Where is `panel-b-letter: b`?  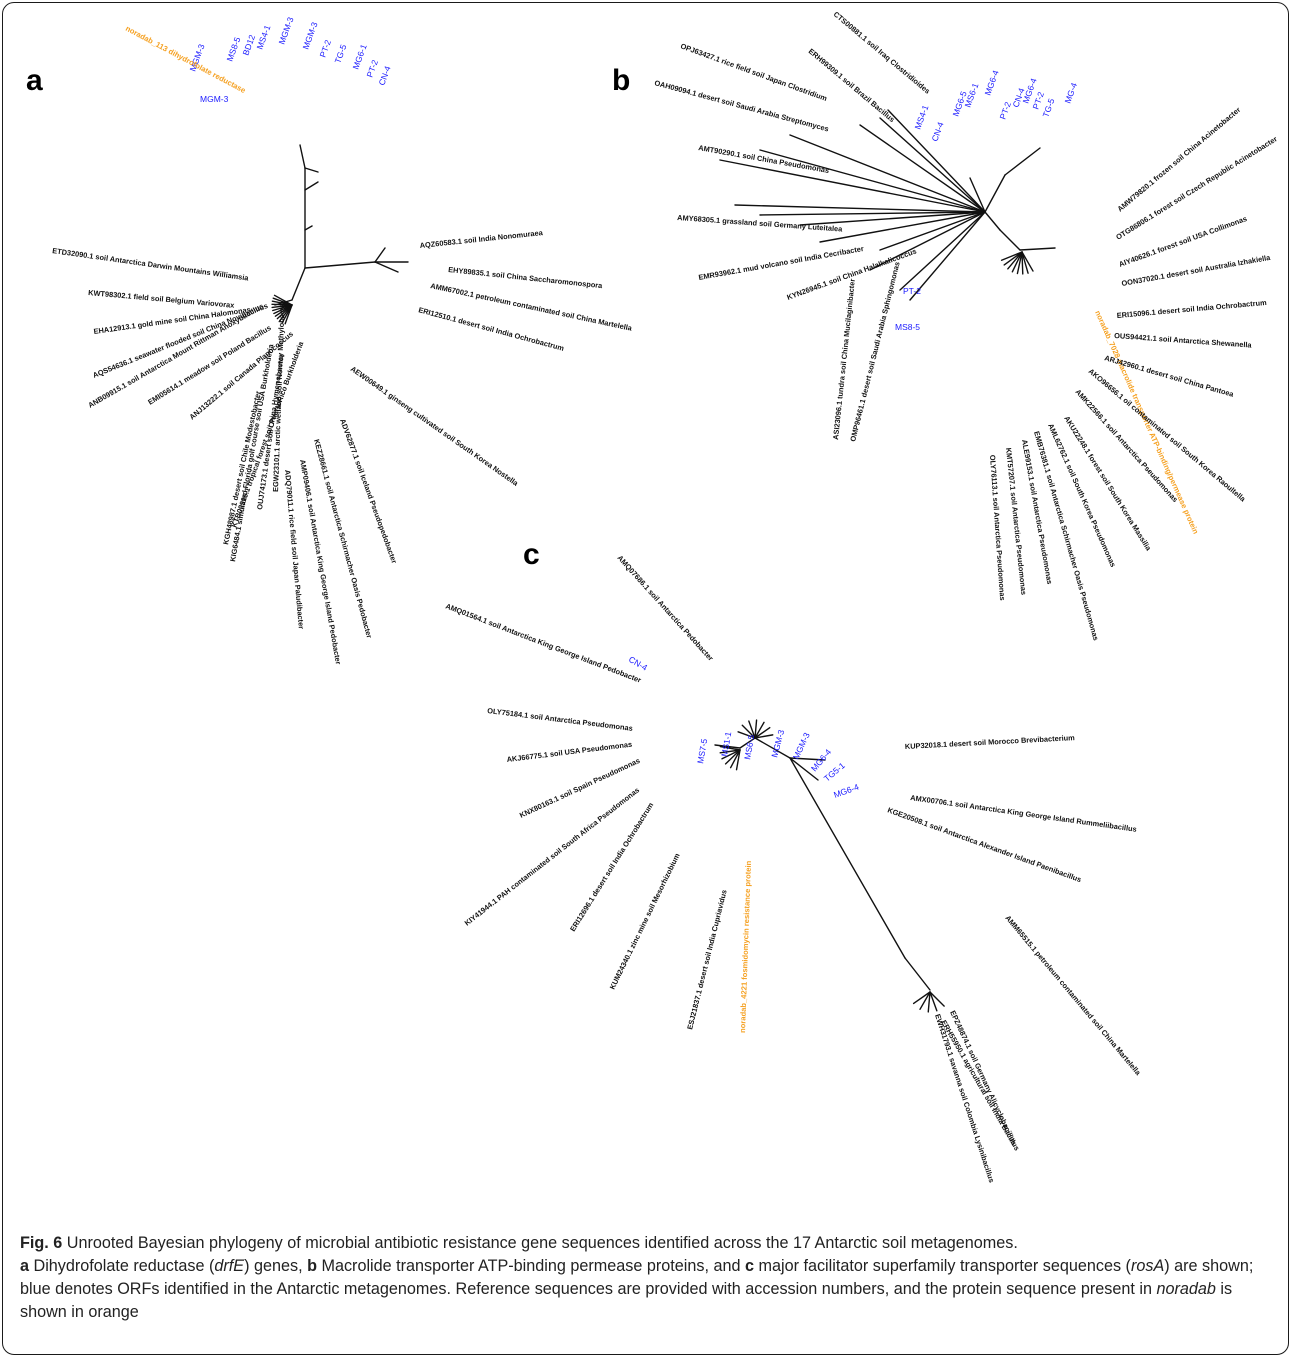
panel-b-letter: b is located at coordinates (621, 80).